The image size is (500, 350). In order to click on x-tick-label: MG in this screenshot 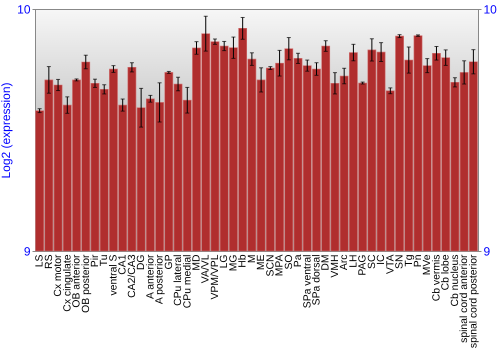, I will do `click(234, 263)`.